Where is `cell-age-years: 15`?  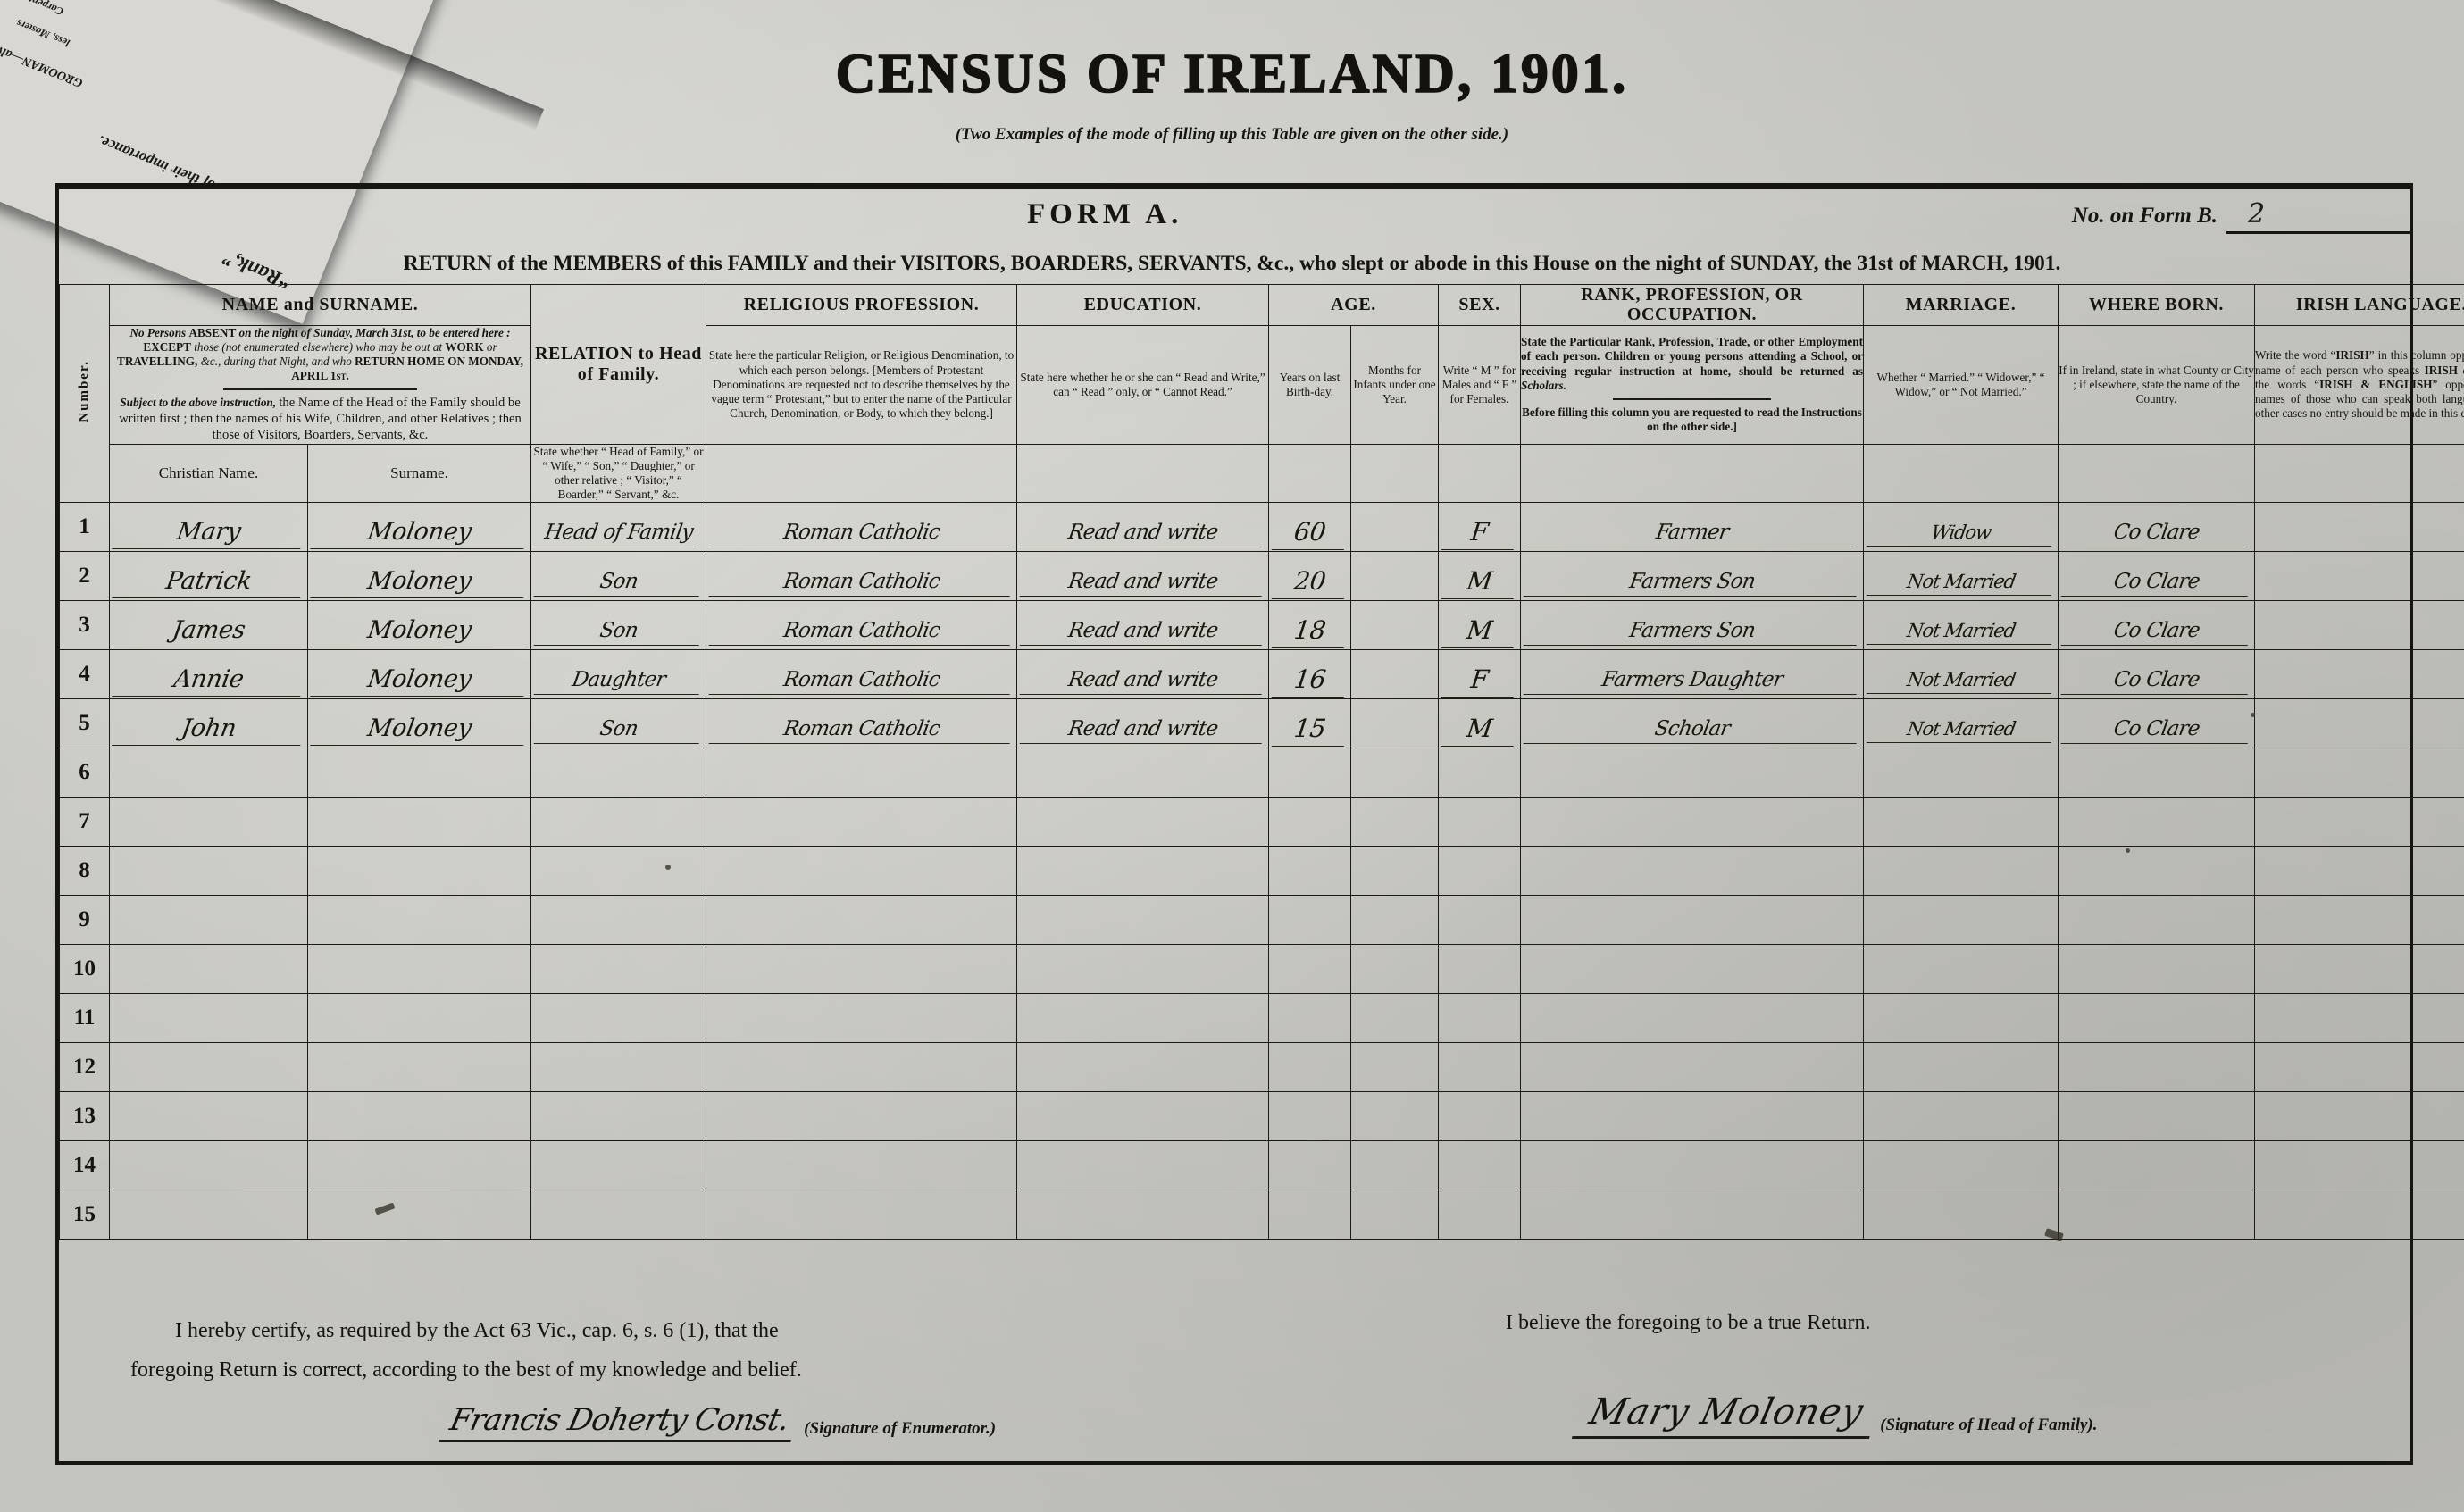 cell-age-years: 15 is located at coordinates (1310, 723).